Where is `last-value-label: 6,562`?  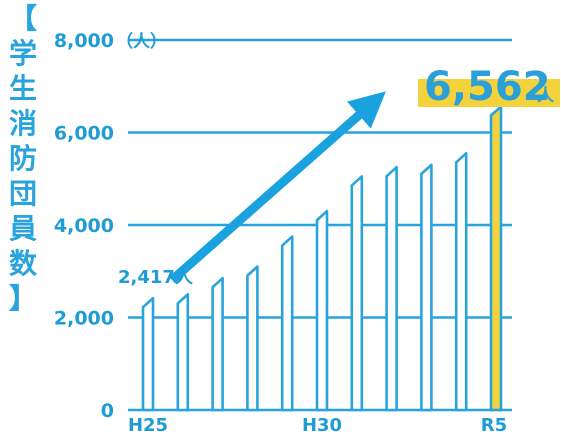
last-value-label: 6,562 is located at coordinates (487, 87).